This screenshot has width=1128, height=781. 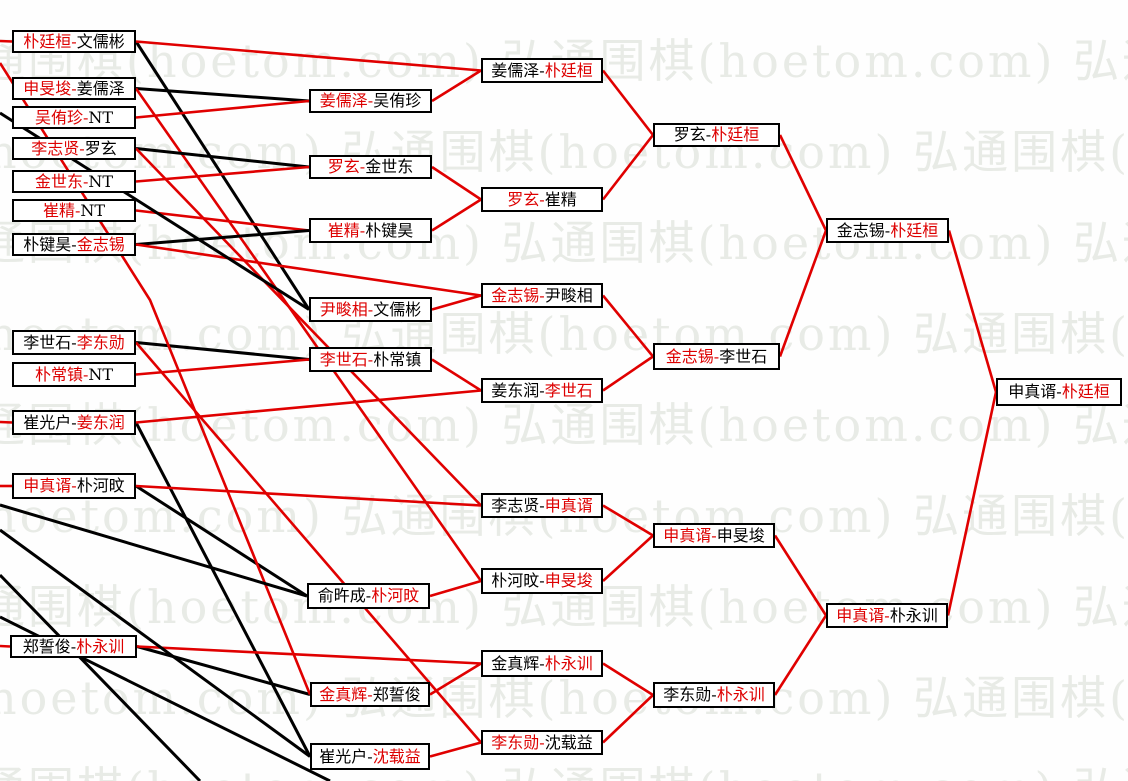 I want to click on match-box-c2g: 金真辉 - 郑誓俊, so click(x=370, y=694).